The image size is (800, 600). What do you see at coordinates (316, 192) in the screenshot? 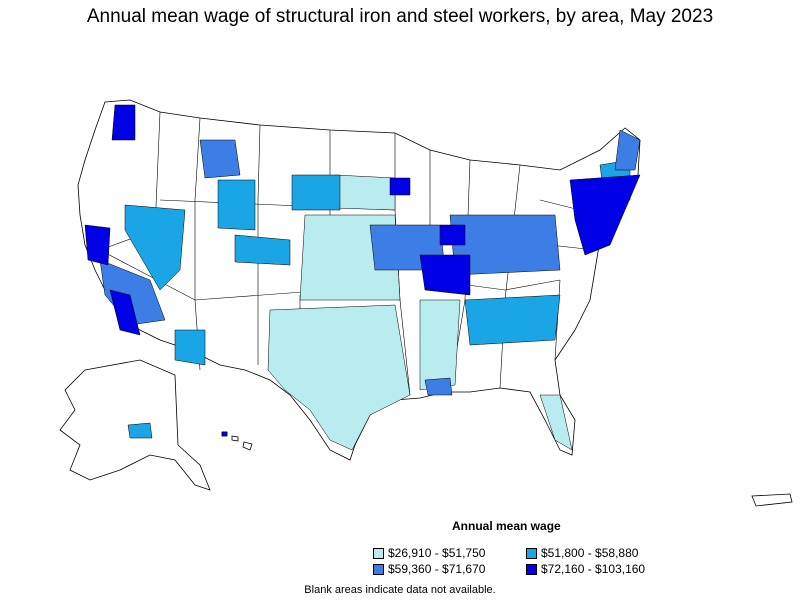
I see `area-montana-nd` at bounding box center [316, 192].